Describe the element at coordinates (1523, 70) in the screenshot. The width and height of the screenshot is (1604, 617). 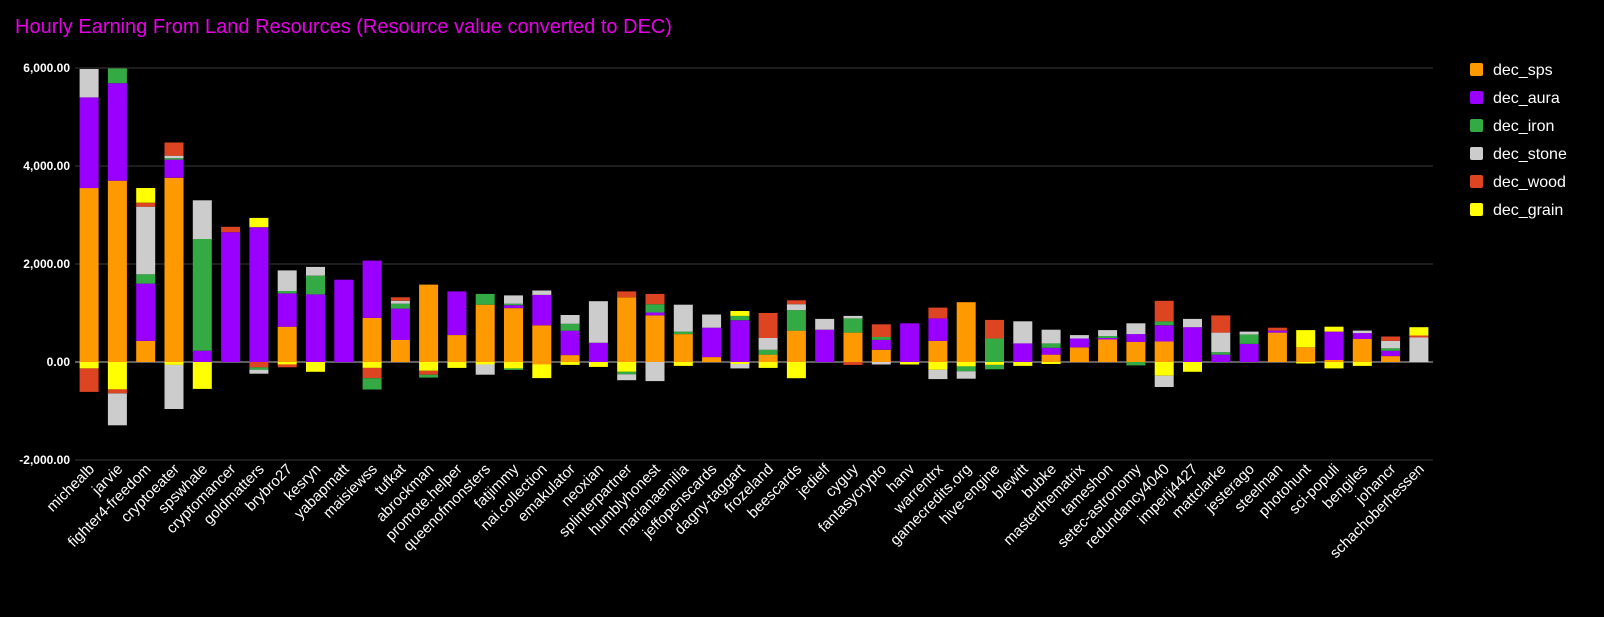
I see `legend-label: dec_sps` at that location.